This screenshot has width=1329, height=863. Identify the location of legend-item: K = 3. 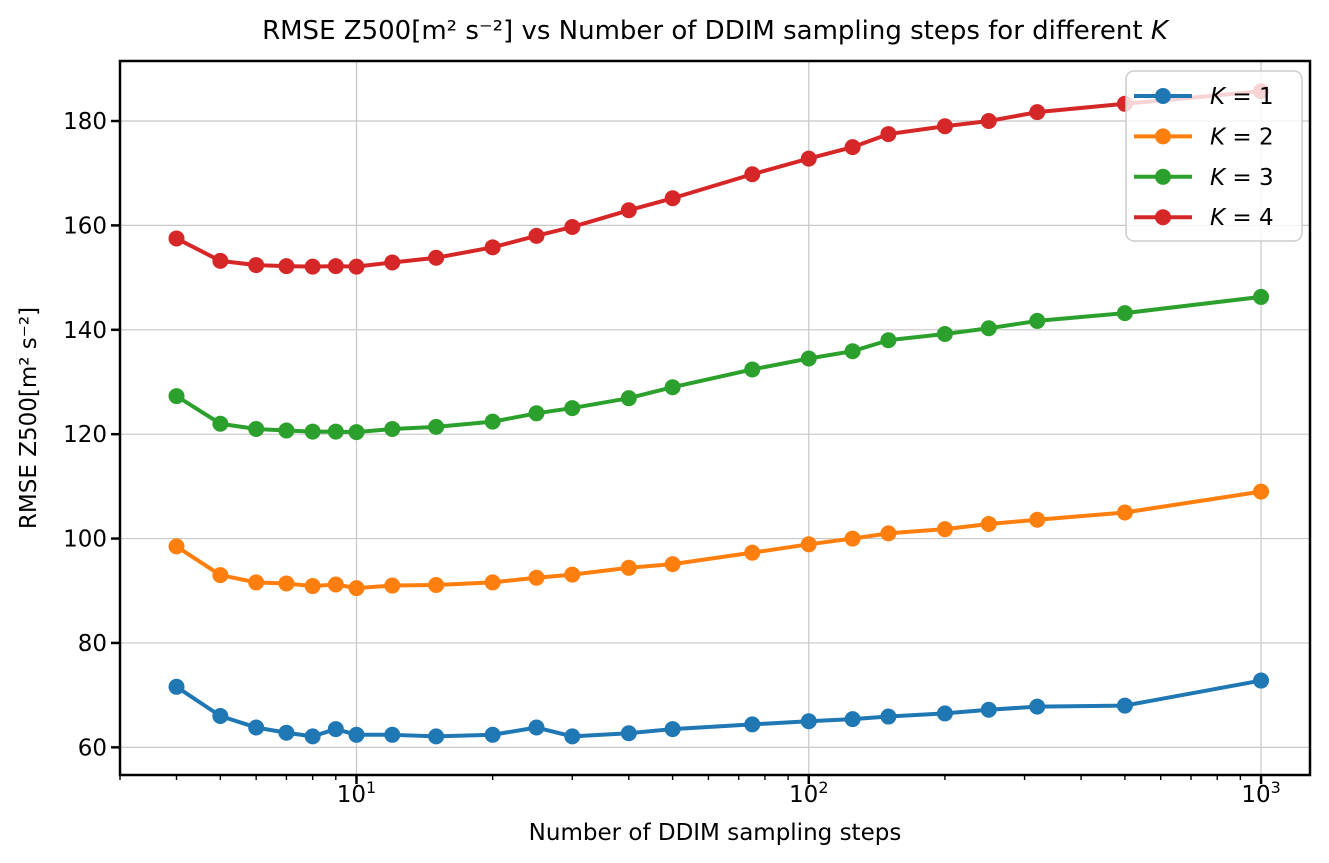
(1204, 178).